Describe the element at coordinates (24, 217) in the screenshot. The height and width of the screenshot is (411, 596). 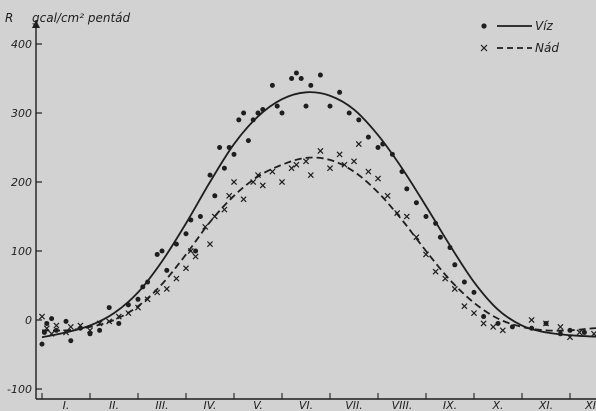
I see `y-tick-labels: -100 0 100 200 300 400` at that location.